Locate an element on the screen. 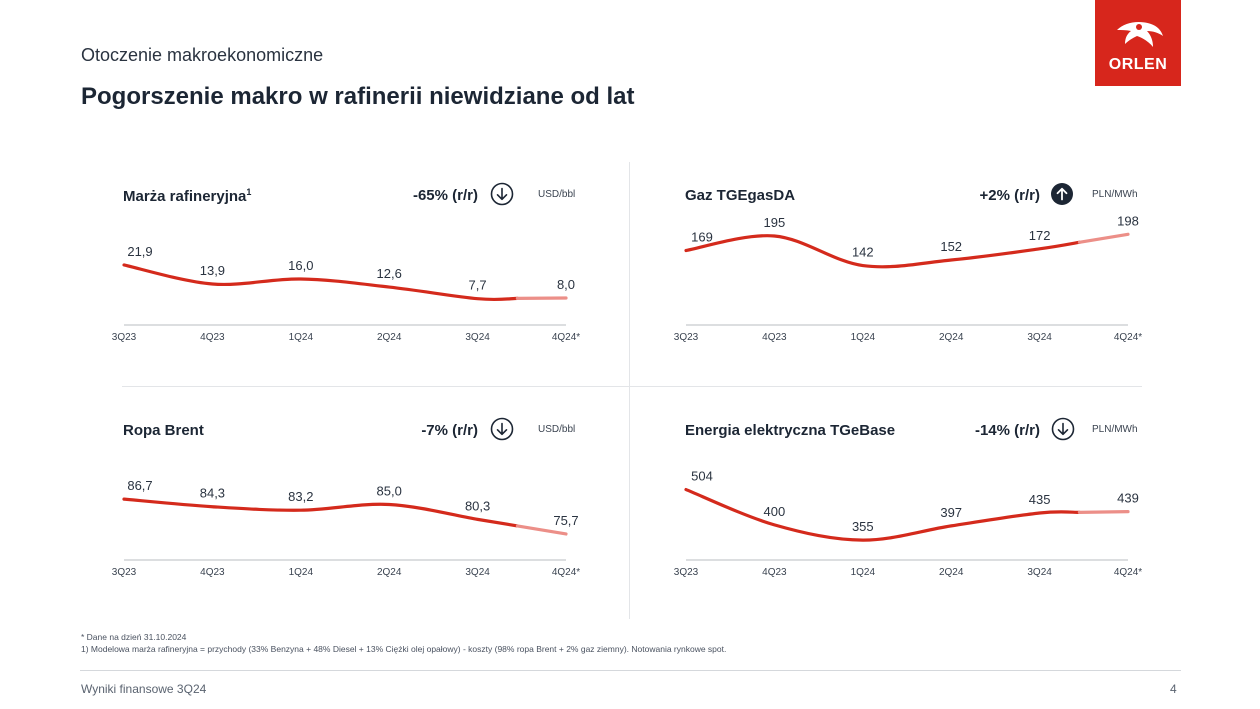 The height and width of the screenshot is (709, 1260). chart-title-text: Energia elektryczna TGeBase is located at coordinates (790, 430).